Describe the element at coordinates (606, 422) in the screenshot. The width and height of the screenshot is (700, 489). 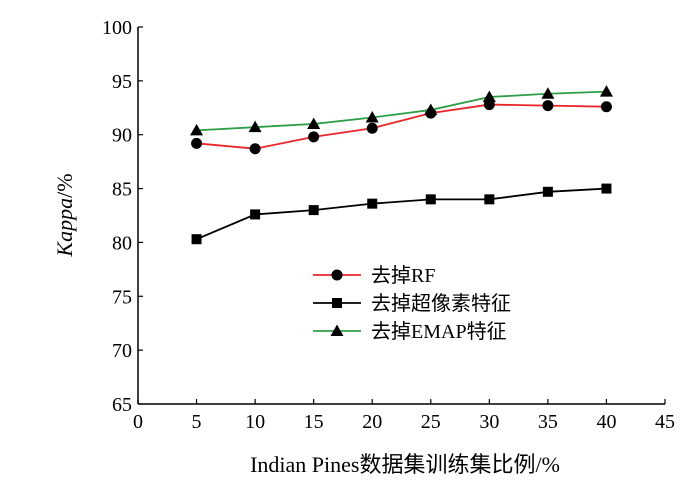
I see `x-tick-label: 40` at that location.